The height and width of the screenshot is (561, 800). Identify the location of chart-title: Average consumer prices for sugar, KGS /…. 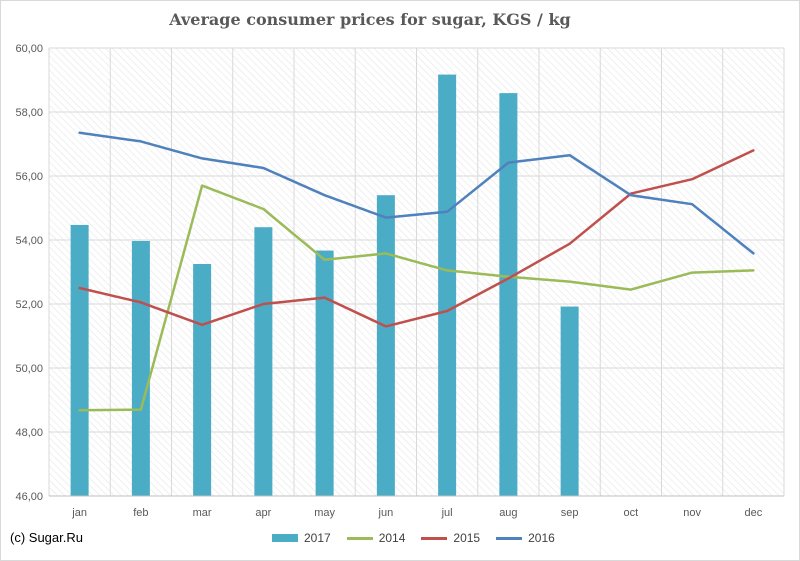
(370, 19).